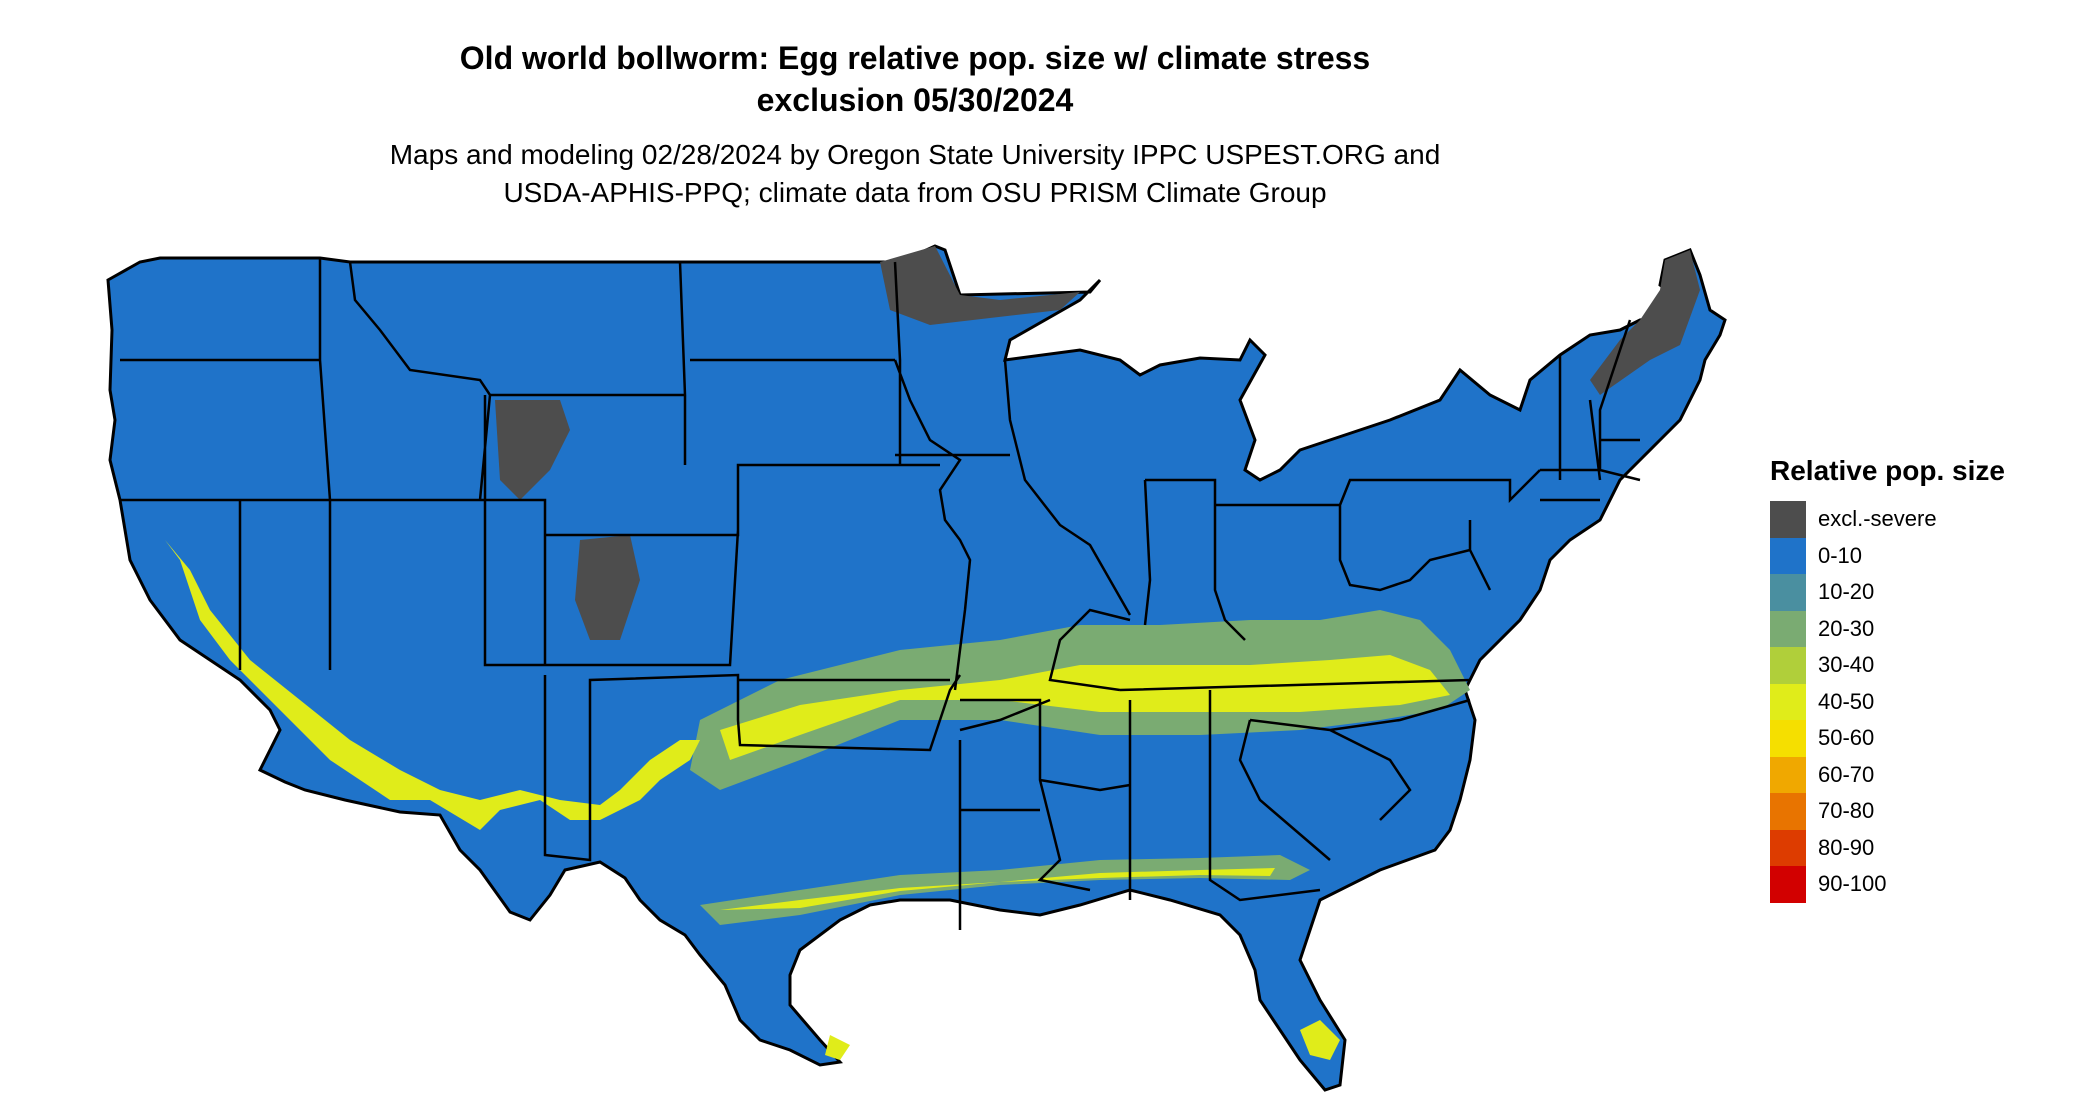 Image resolution: width=2100 pixels, height=1116 pixels. Describe the element at coordinates (1887, 470) in the screenshot. I see `legend-title: Relative pop. size` at that location.